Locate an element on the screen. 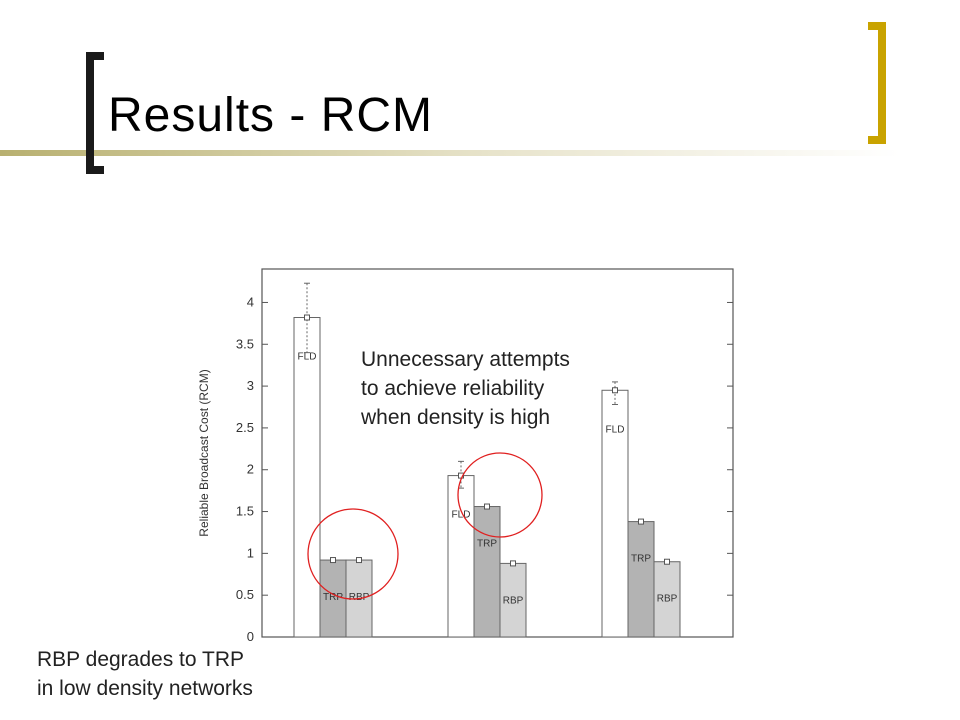 This screenshot has height=720, width=960. title-underline-gradient is located at coordinates (450, 153).